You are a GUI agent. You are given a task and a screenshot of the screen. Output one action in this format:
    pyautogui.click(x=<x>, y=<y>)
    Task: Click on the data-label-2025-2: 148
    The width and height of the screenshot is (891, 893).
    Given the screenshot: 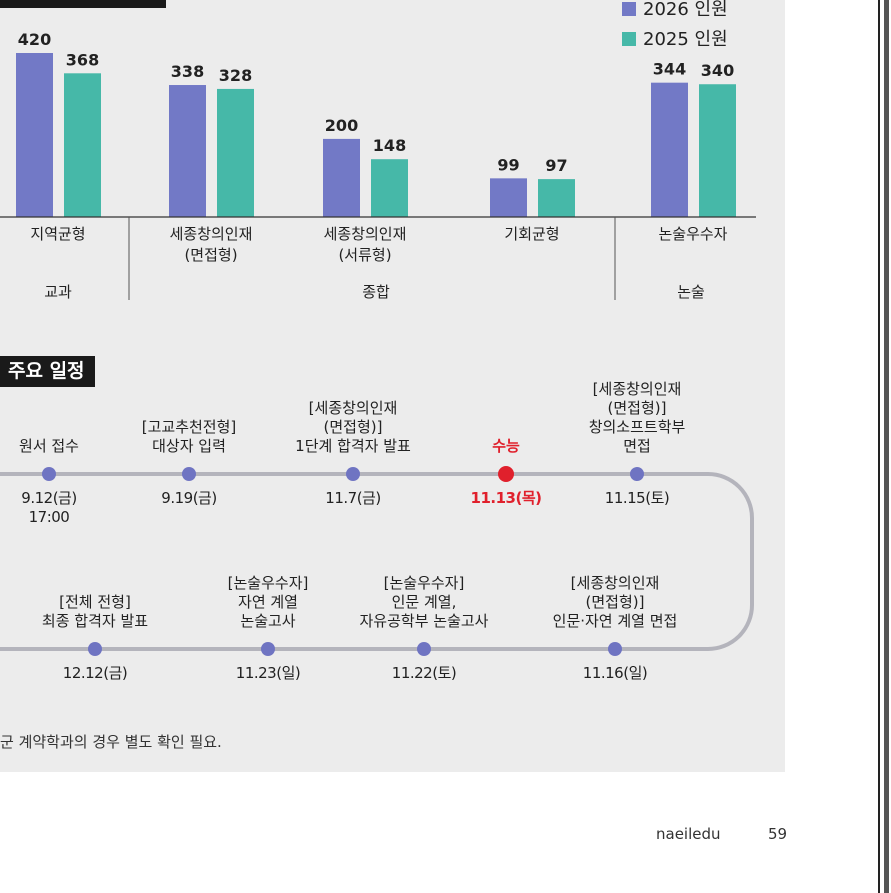 What is the action you would take?
    pyautogui.click(x=389, y=145)
    